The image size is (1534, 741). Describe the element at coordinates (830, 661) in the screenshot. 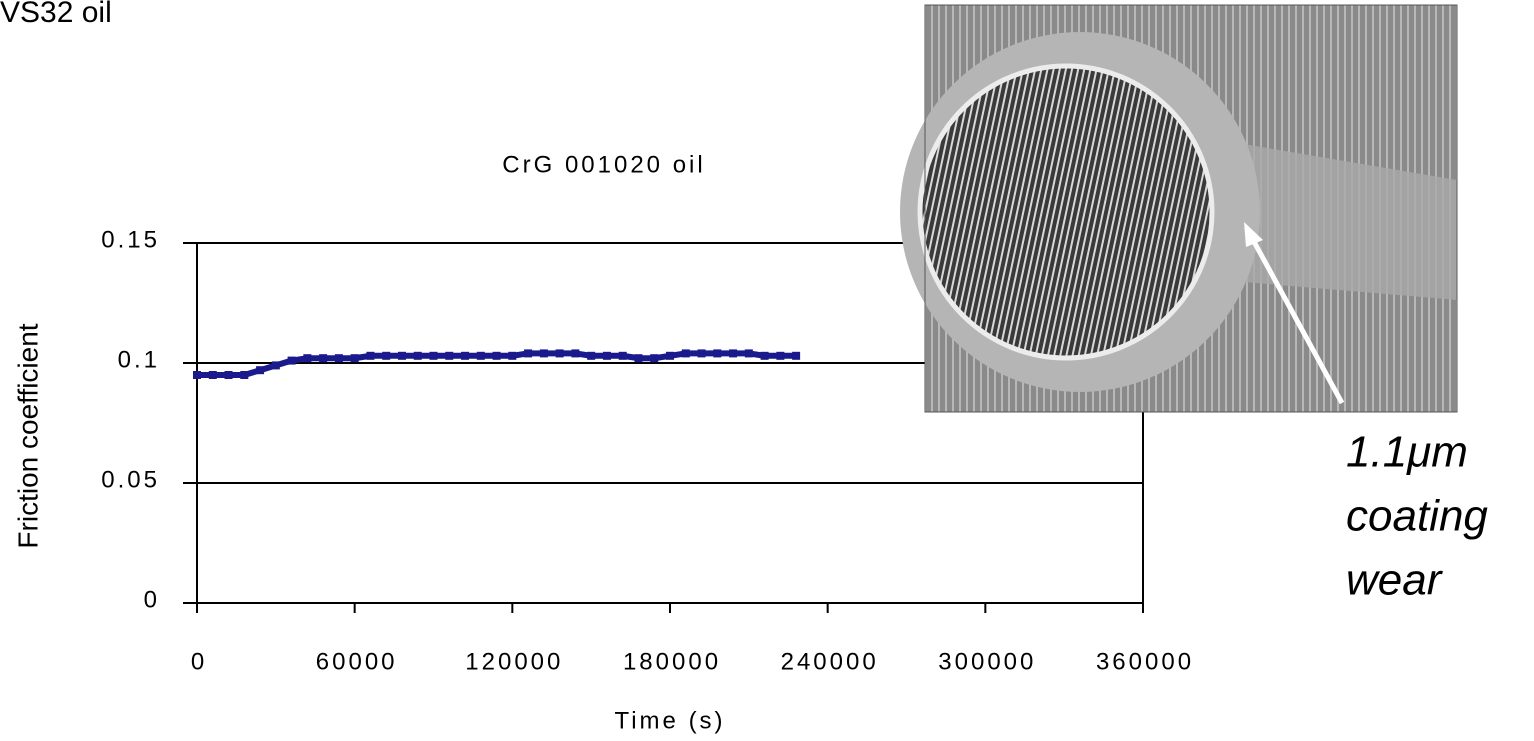

I see `x-tick-label: 240000` at that location.